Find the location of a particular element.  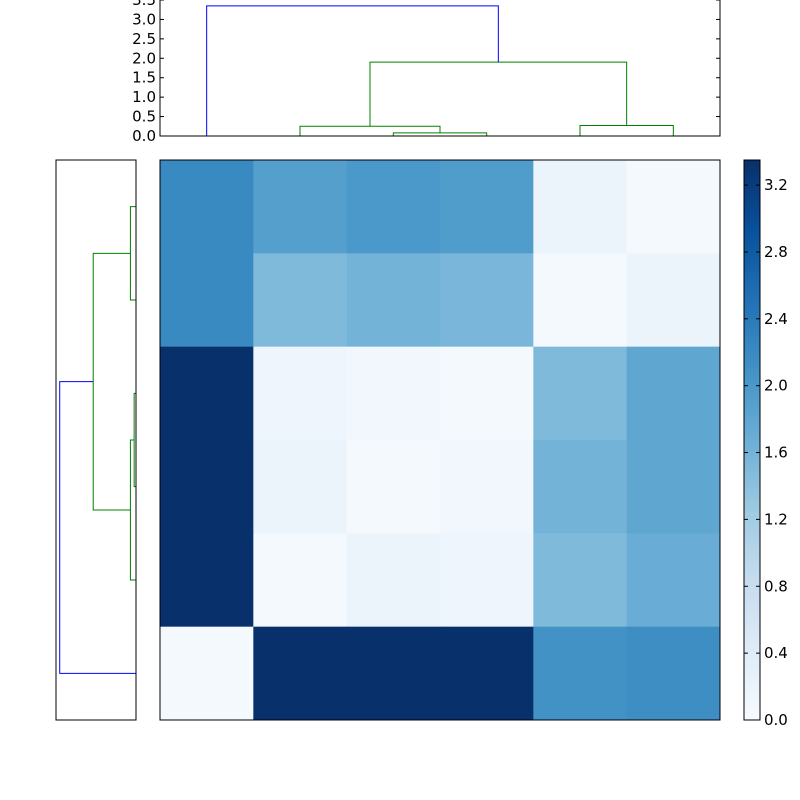

left-dendrogram-frame is located at coordinates (96, 440).